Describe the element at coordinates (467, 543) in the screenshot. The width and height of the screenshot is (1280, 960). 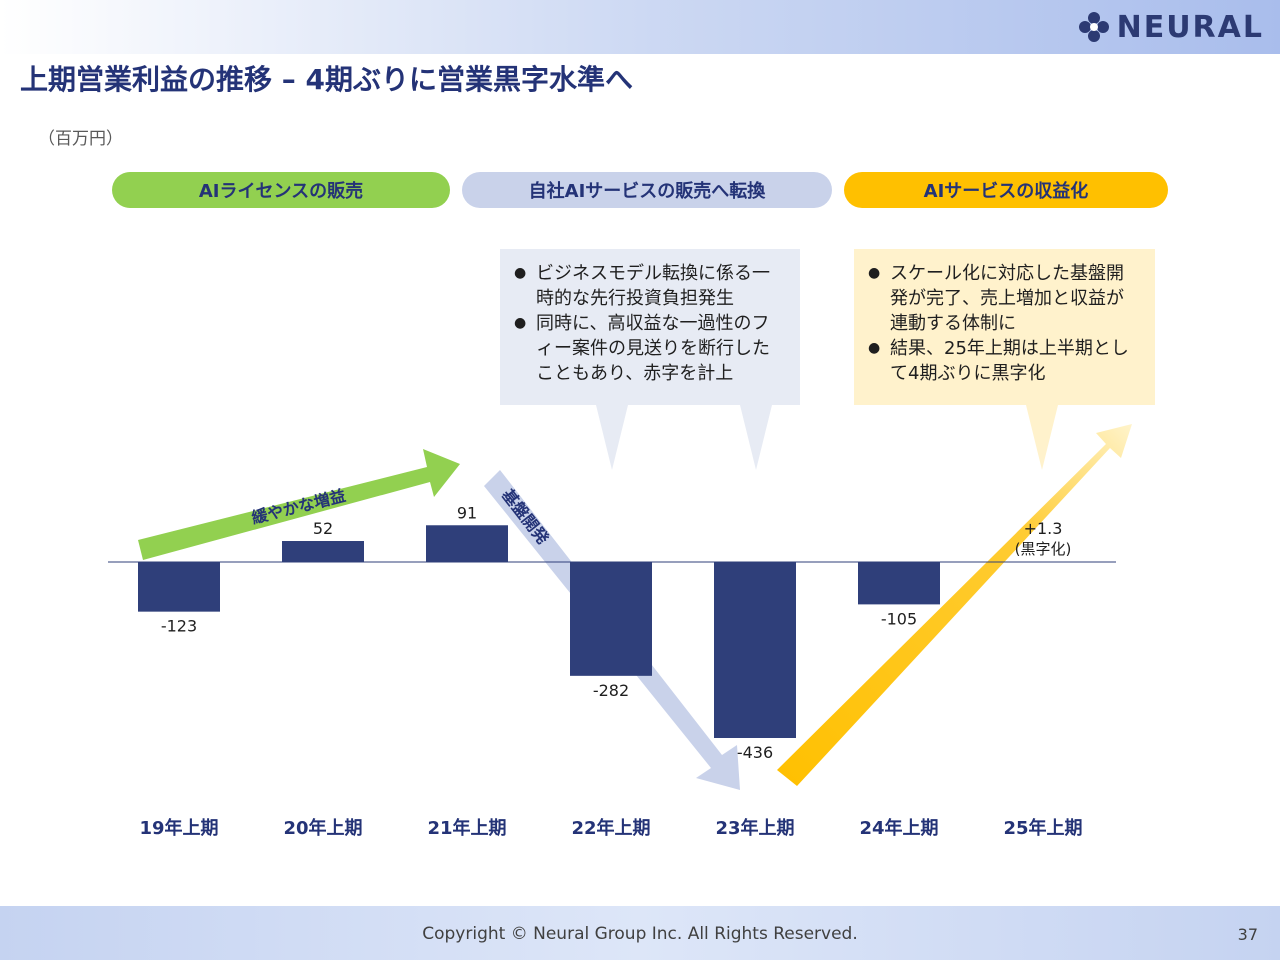
I see `bar-21年上期` at that location.